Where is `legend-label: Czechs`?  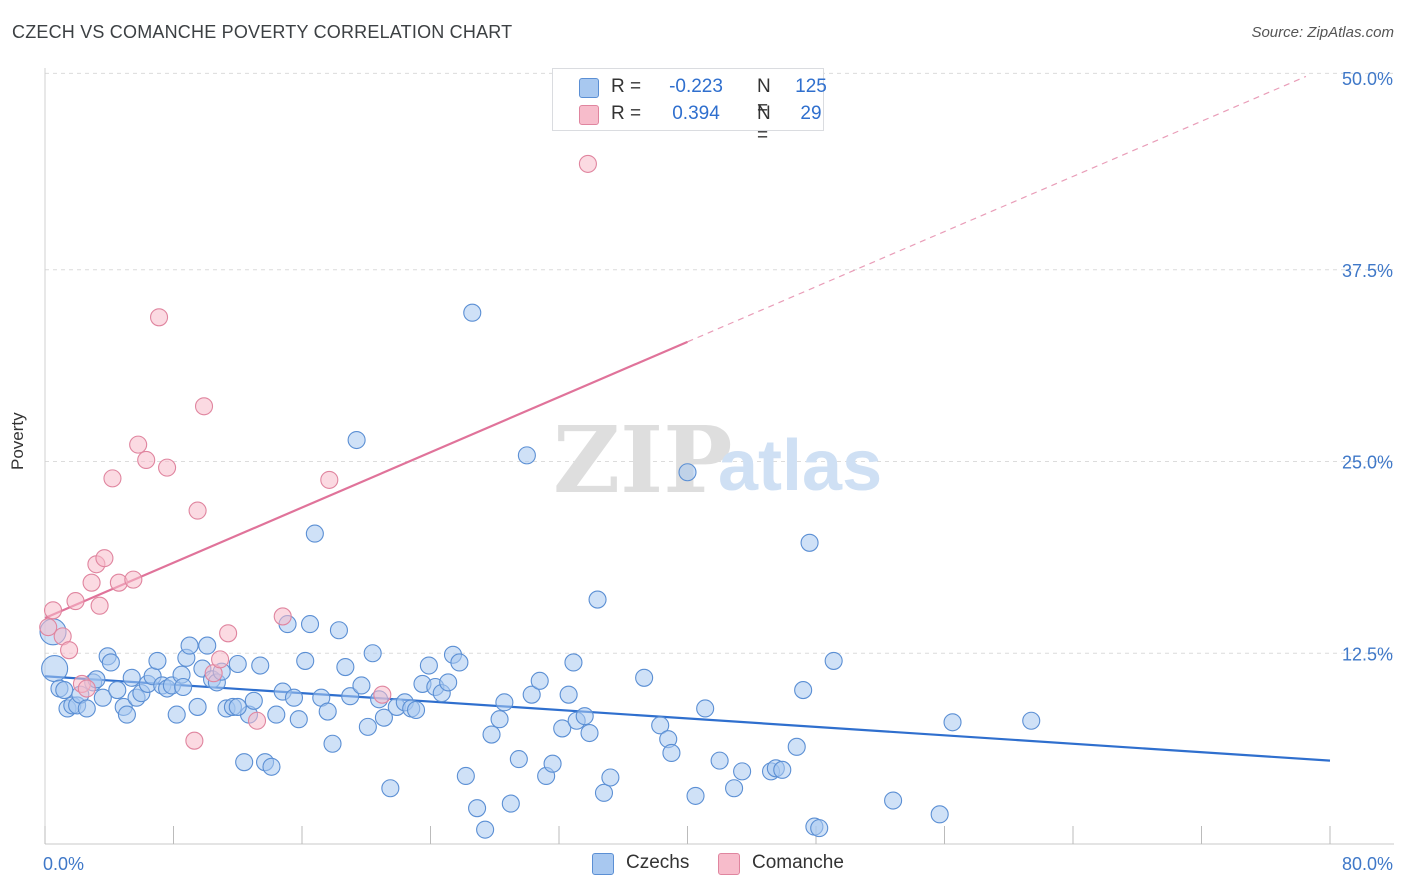
legend-label: Czechs is located at coordinates (658, 862).